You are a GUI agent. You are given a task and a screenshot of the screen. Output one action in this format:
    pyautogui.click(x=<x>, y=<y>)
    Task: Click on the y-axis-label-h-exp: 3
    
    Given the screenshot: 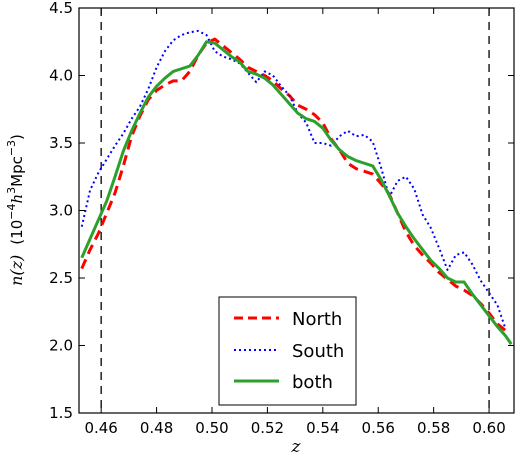 What is the action you would take?
    pyautogui.click(x=11, y=190)
    